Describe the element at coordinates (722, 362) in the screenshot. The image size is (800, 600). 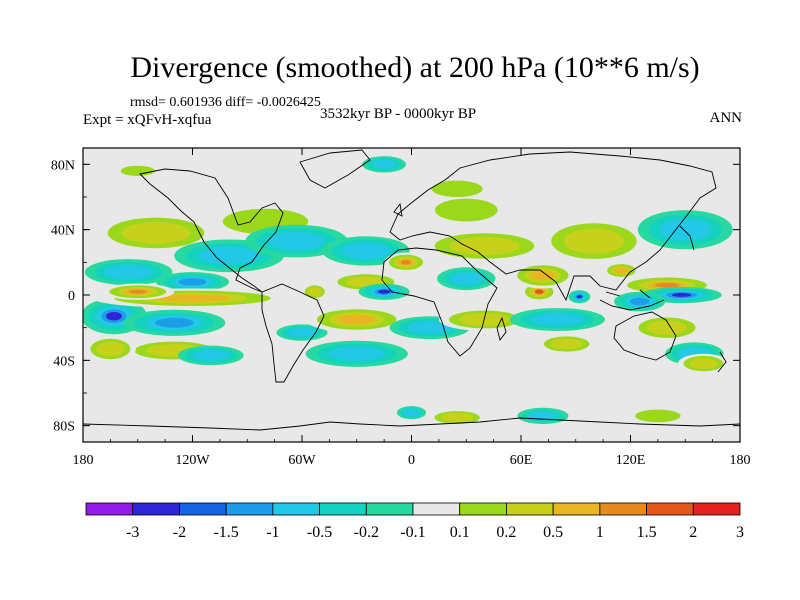
I see `coastline-new-zealand` at that location.